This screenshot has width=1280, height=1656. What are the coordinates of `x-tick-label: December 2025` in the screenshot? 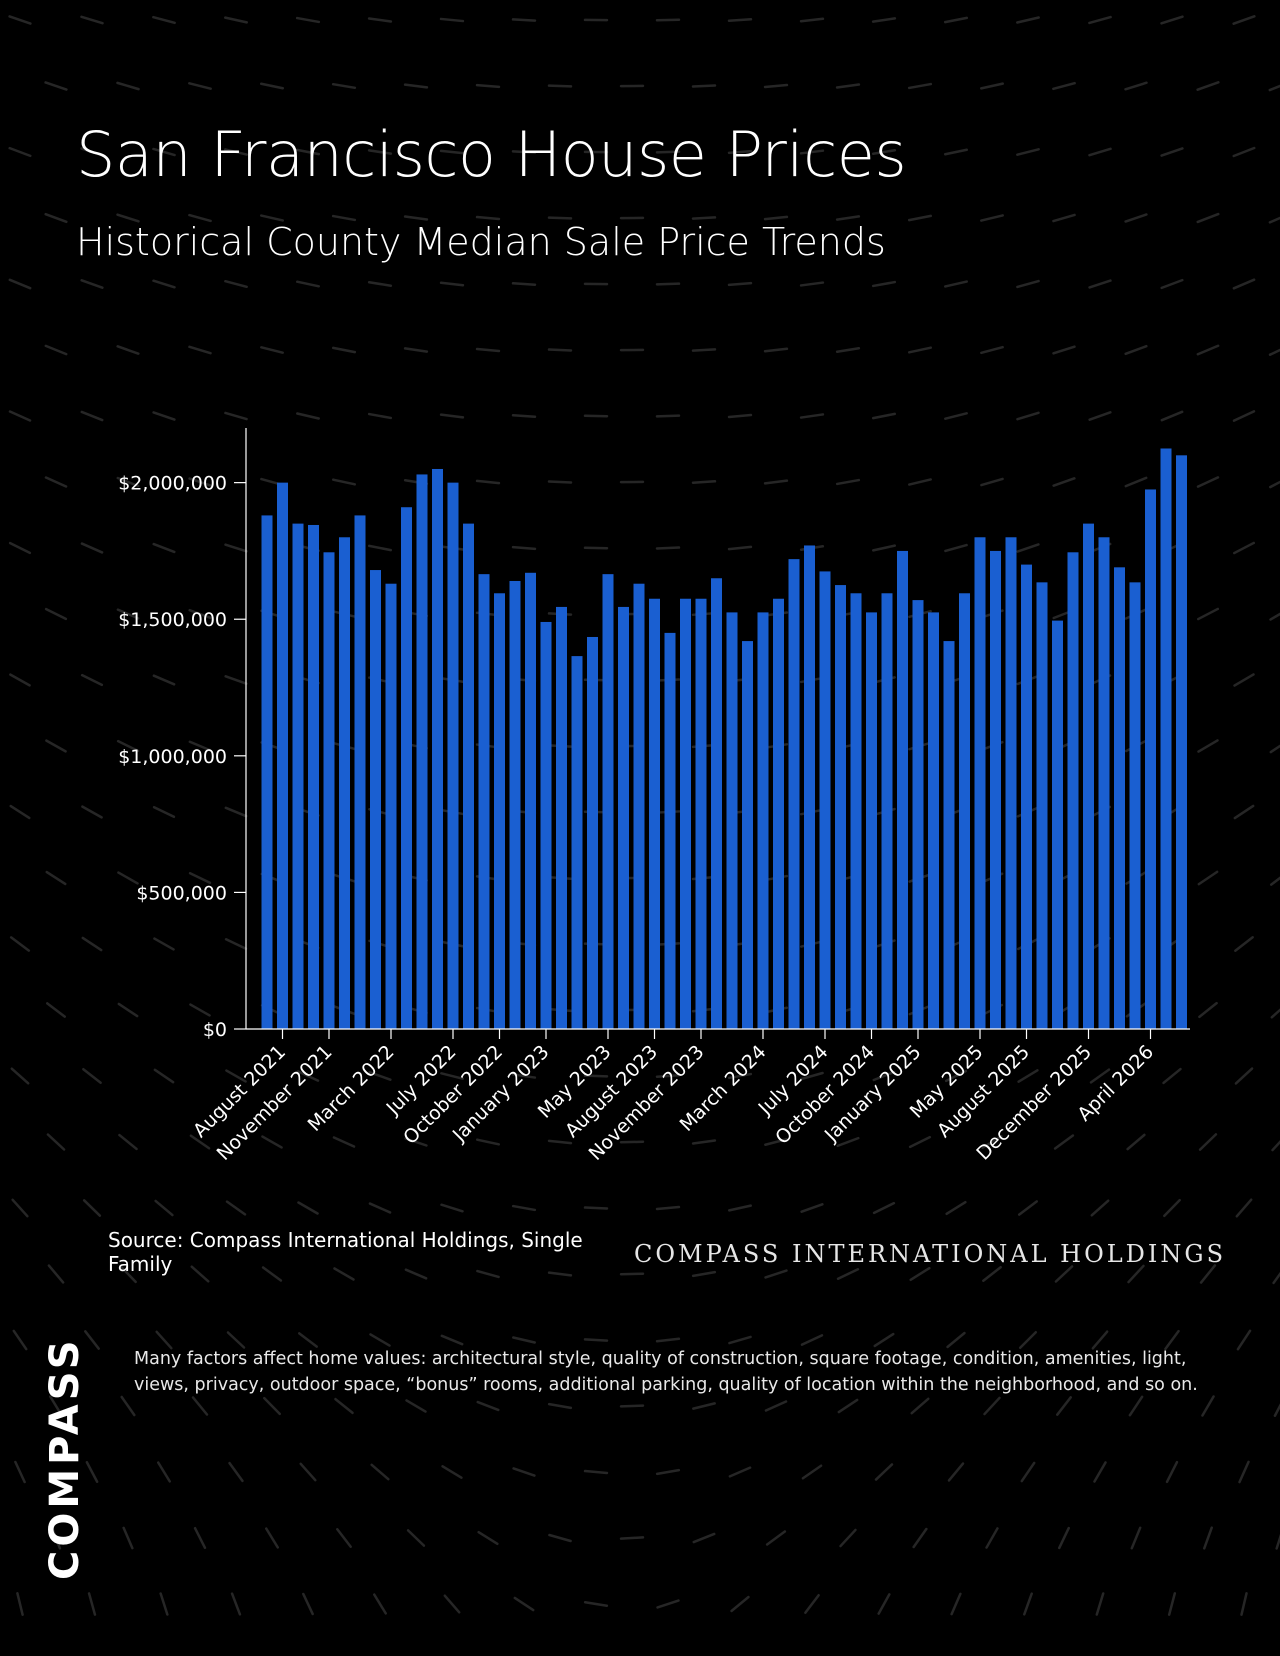 It's located at (1034, 1103).